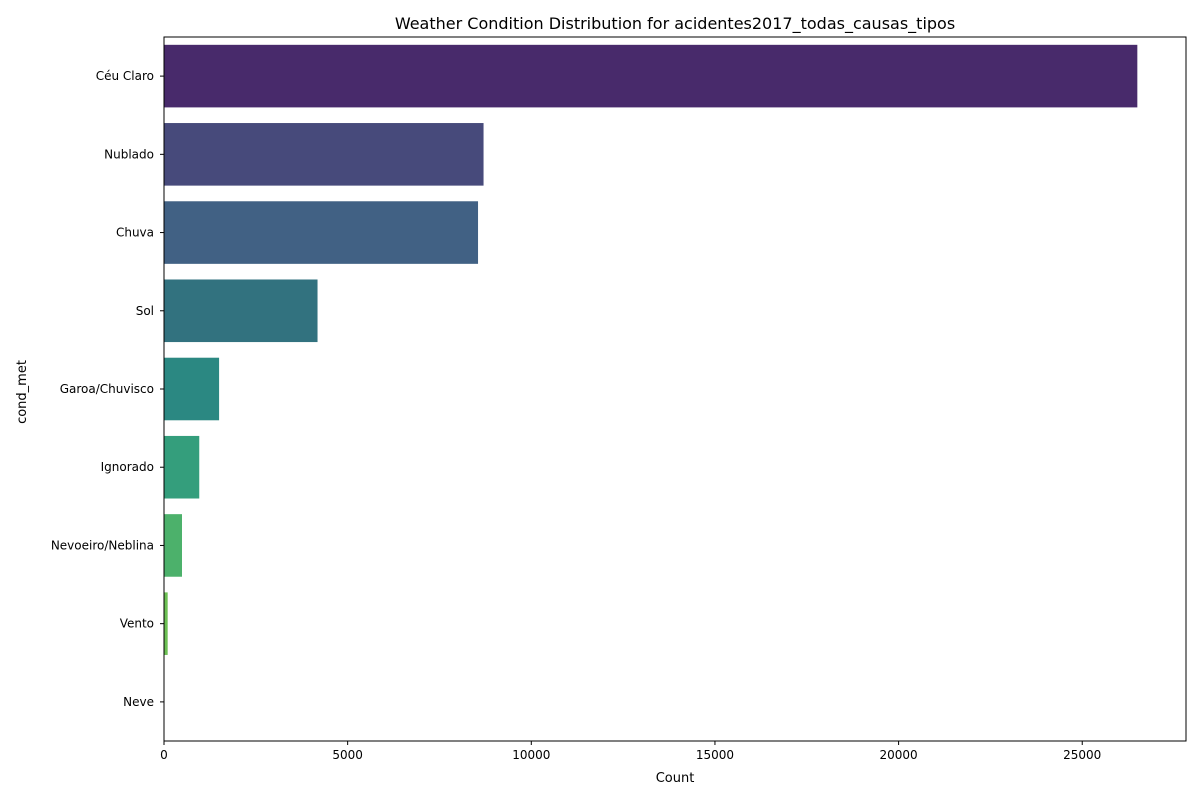 The width and height of the screenshot is (1200, 804). What do you see at coordinates (173, 545) in the screenshot?
I see `bar-nevoeiro-neblina` at bounding box center [173, 545].